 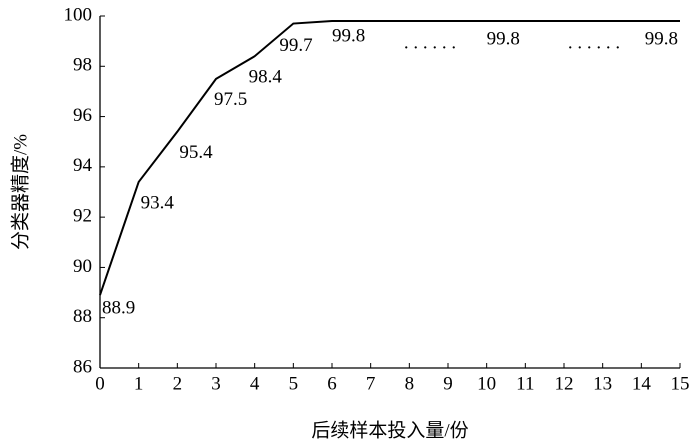 What do you see at coordinates (410, 383) in the screenshot?
I see `x-tick-label: 8` at bounding box center [410, 383].